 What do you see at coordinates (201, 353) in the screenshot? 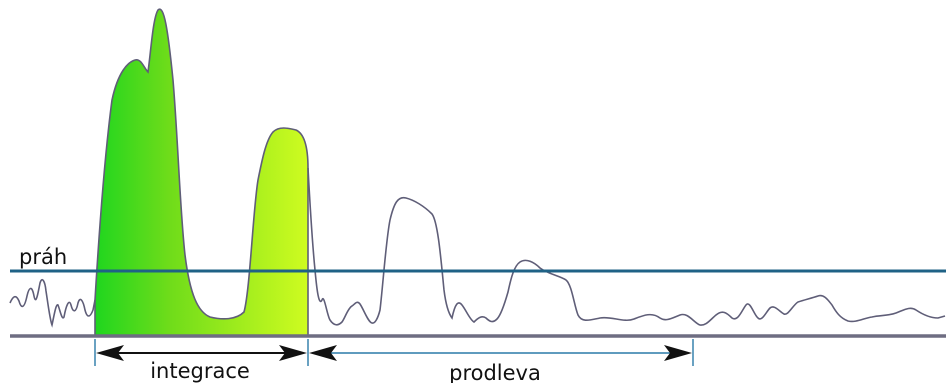
I see `integration-span-arrow` at bounding box center [201, 353].